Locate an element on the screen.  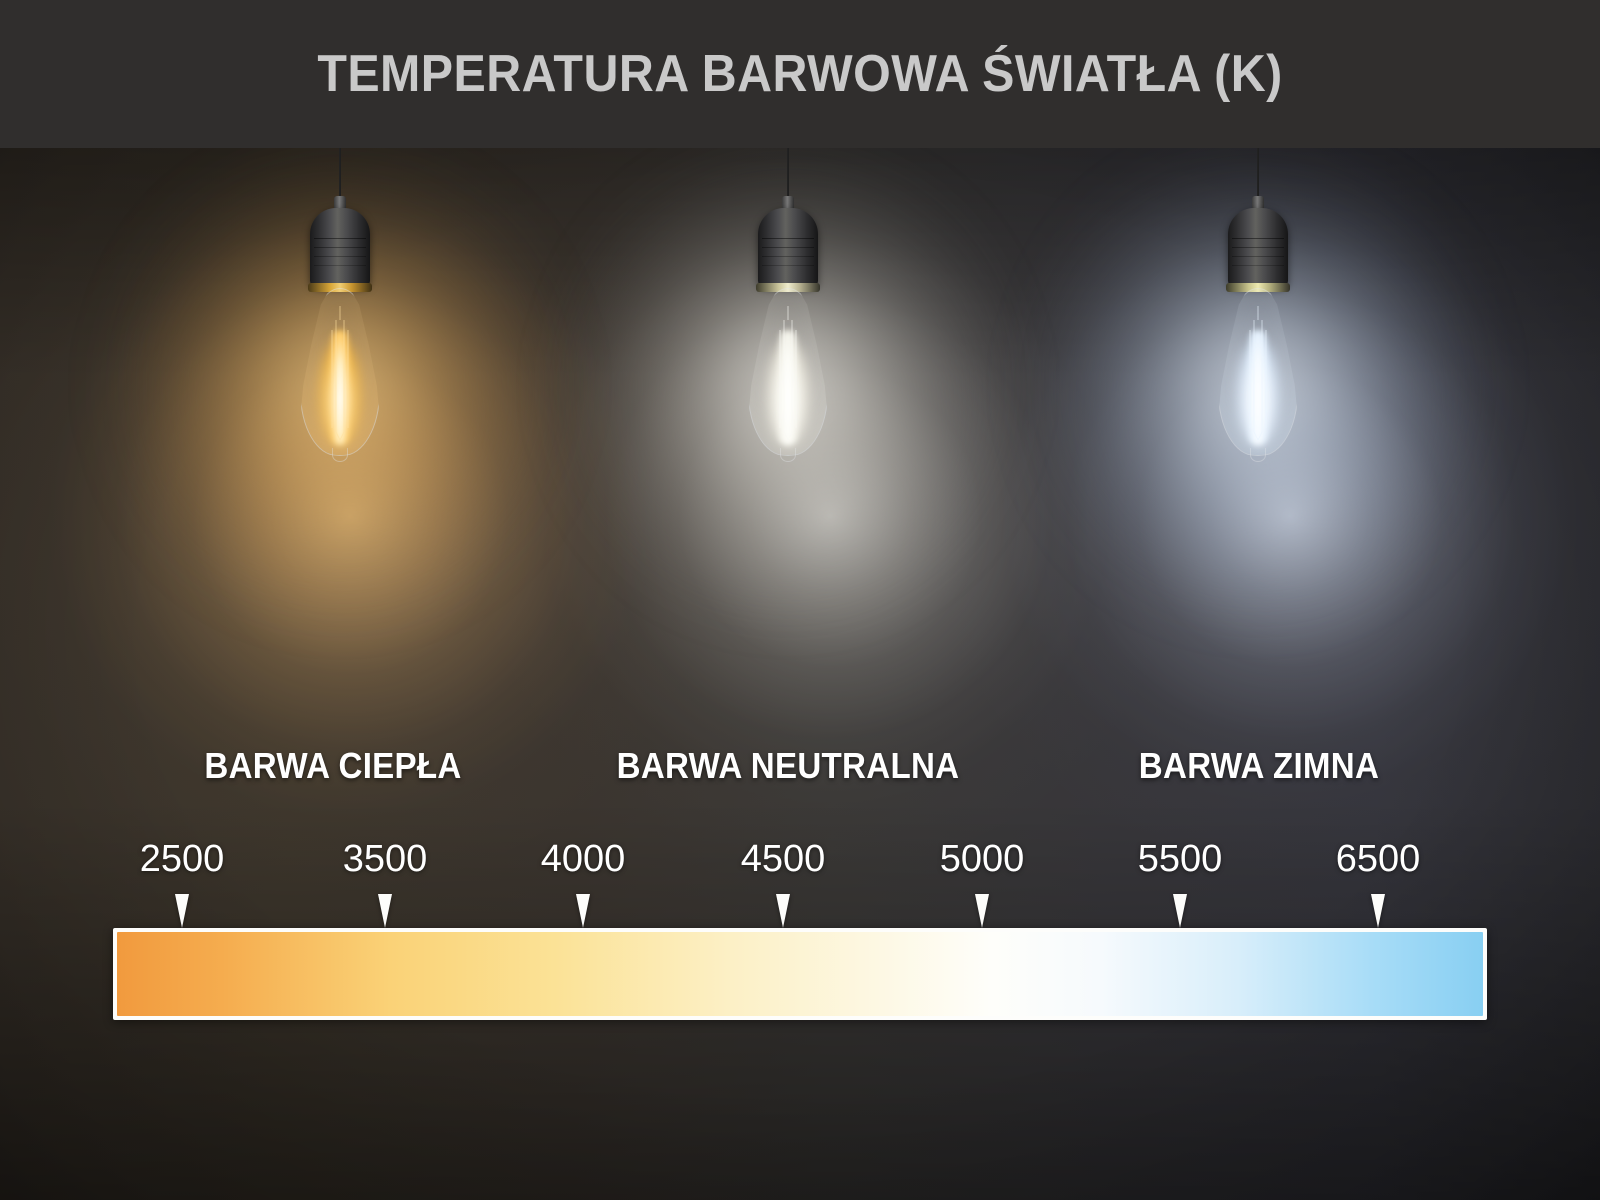
kelvin-tick-label: 5000 is located at coordinates (982, 859).